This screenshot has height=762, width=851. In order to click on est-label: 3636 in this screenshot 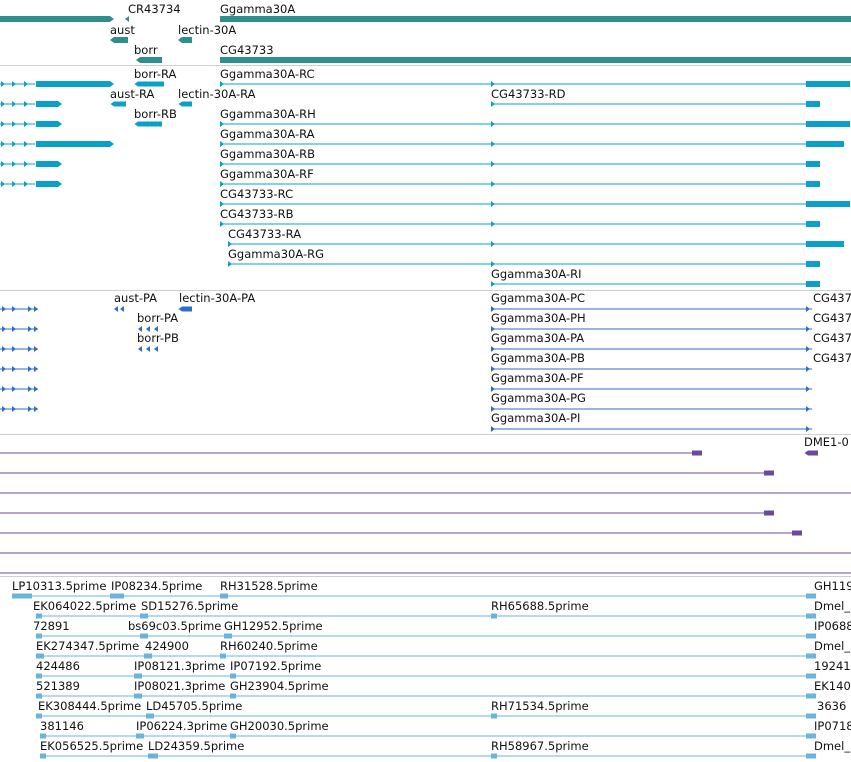, I will do `click(832, 706)`.